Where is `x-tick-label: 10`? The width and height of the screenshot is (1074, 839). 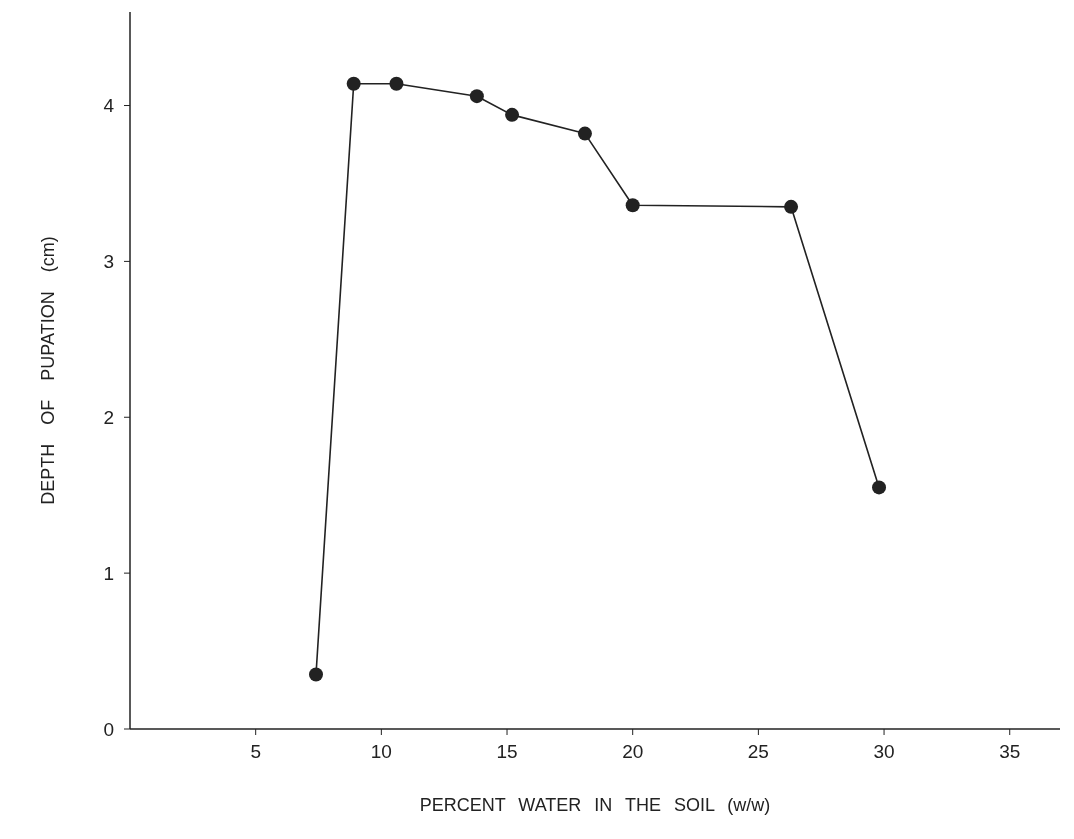 x-tick-label: 10 is located at coordinates (381, 752).